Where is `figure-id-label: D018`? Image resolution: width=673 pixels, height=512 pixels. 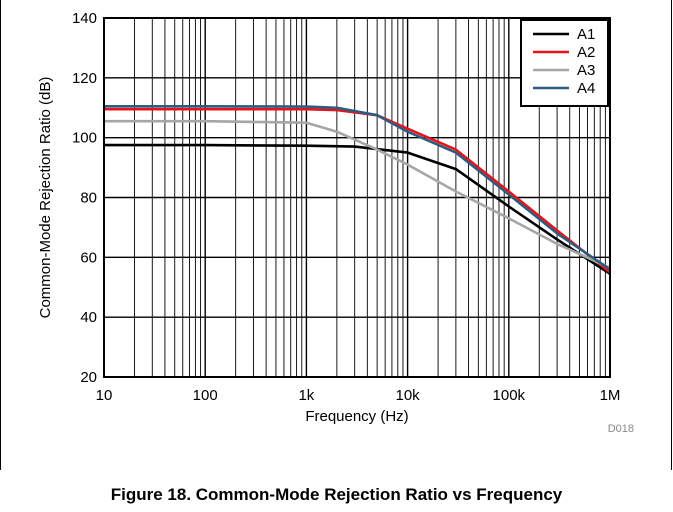 figure-id-label: D018 is located at coordinates (621, 429).